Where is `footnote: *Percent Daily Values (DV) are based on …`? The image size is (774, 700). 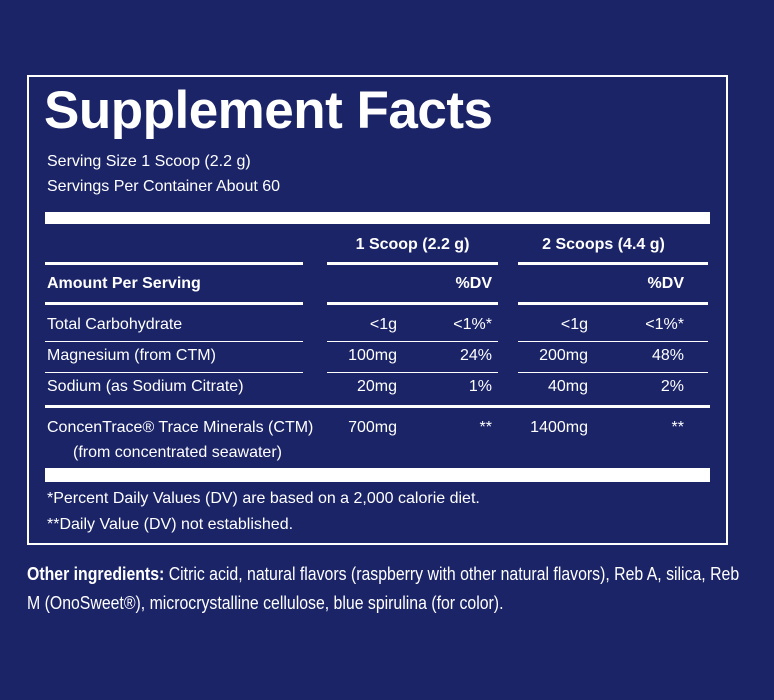 footnote: *Percent Daily Values (DV) are based on … is located at coordinates (263, 498).